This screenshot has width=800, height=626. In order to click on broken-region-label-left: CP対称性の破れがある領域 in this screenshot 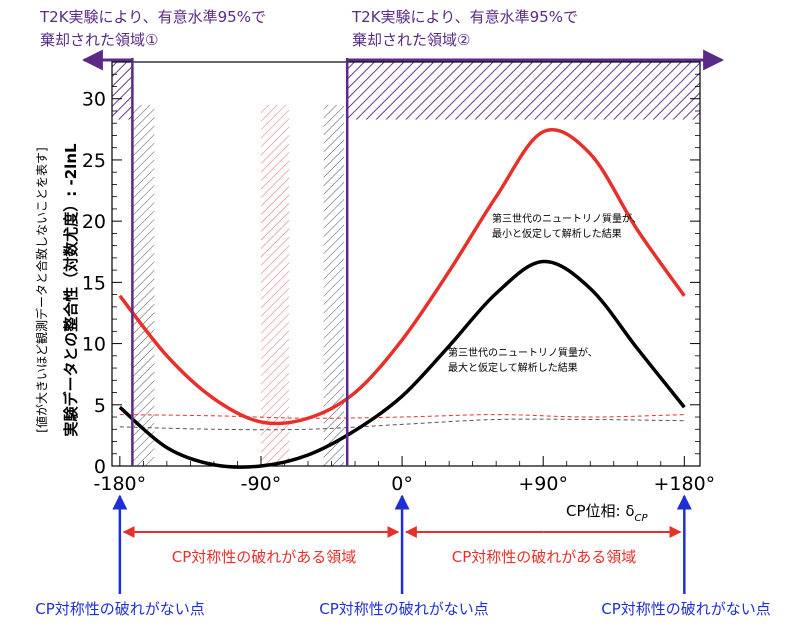, I will do `click(264, 557)`.